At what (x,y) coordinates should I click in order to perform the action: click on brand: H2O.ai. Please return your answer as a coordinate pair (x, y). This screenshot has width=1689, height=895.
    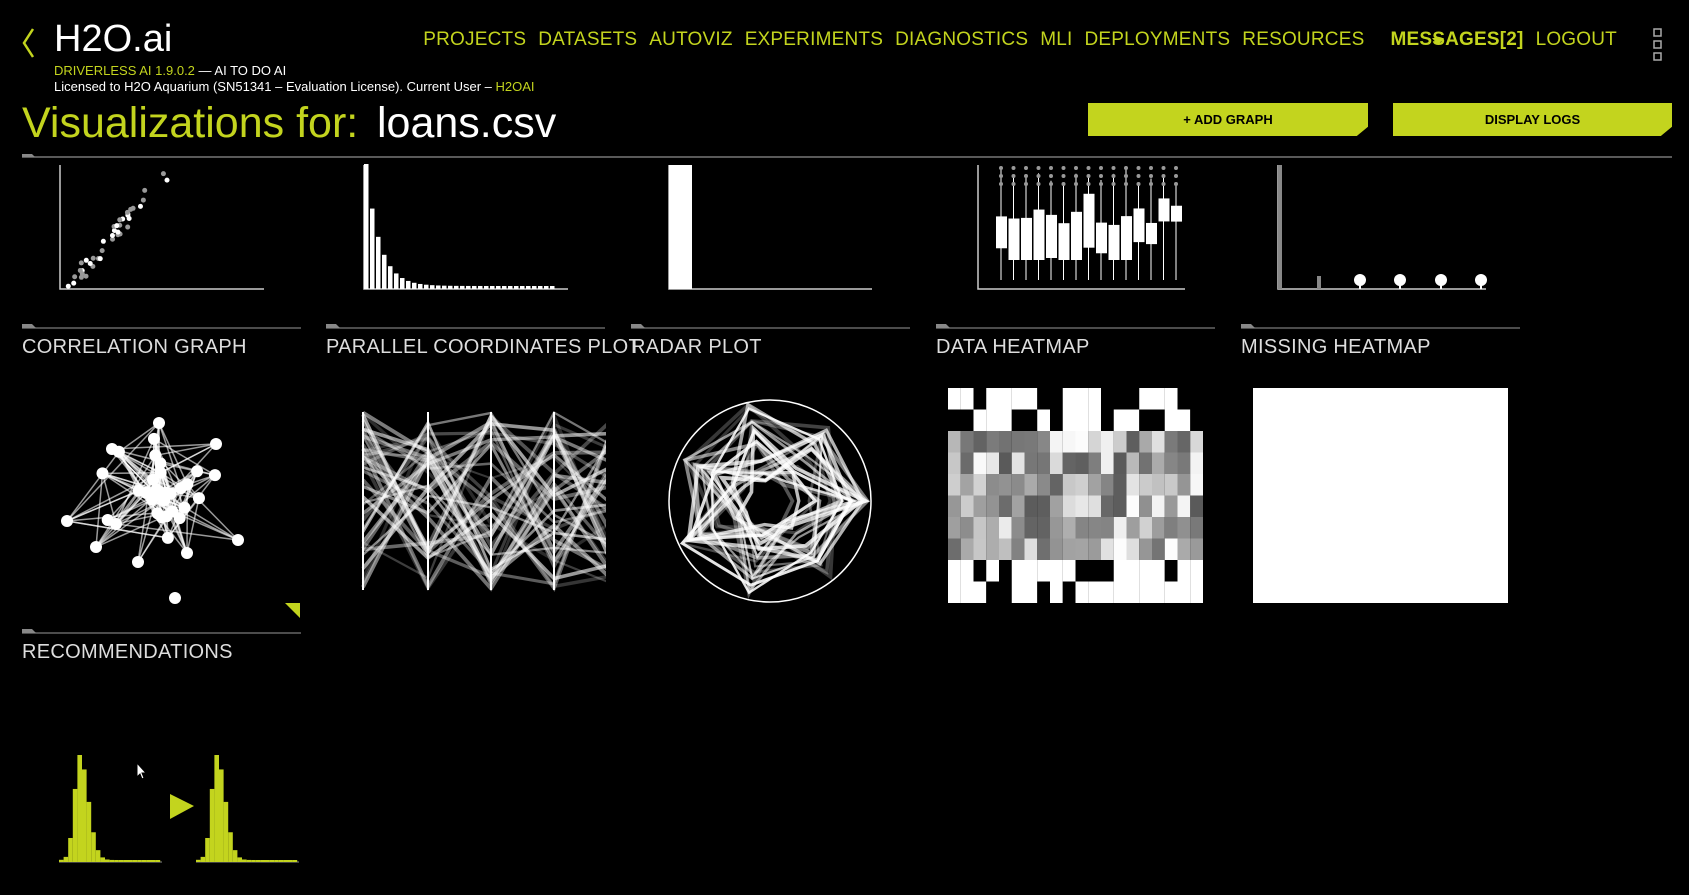
    Looking at the image, I should click on (113, 39).